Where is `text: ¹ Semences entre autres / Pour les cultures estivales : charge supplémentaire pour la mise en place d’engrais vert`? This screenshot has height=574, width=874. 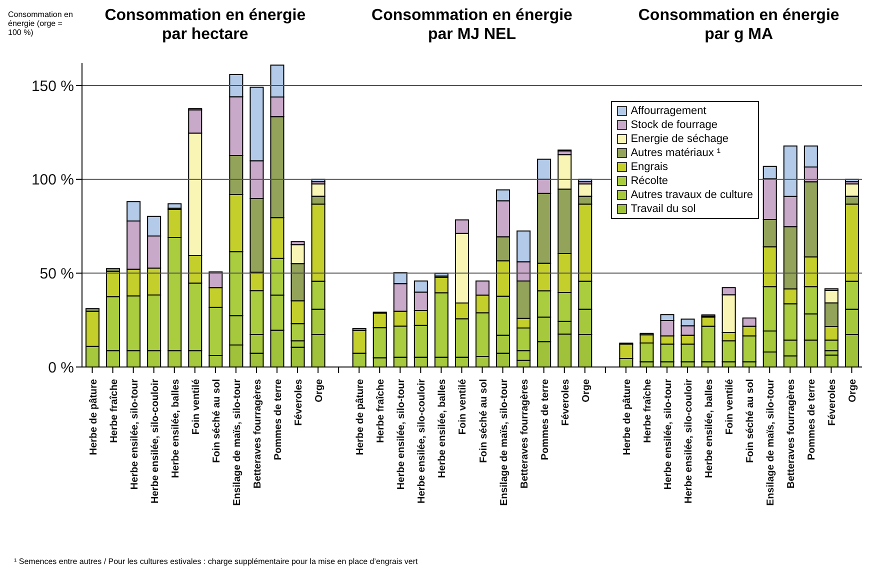 text: ¹ Semences entre autres / Pour les cultures estivales : charge supplémentaire pour la mise en place d’engrais vert is located at coordinates (216, 561).